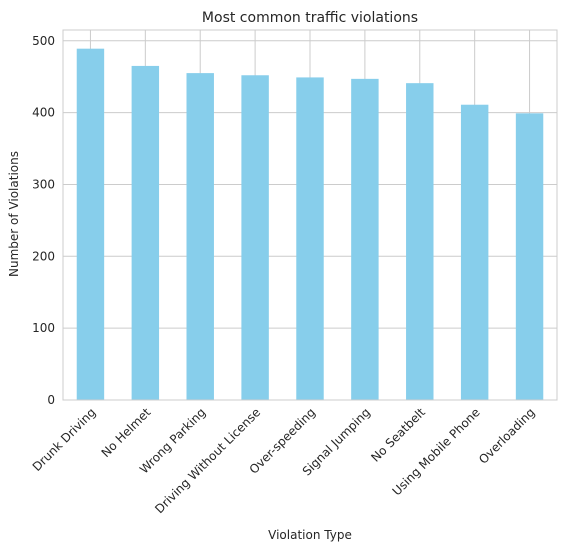 This screenshot has height=552, width=572. What do you see at coordinates (43, 328) in the screenshot?
I see `y-tick-label: 100` at bounding box center [43, 328].